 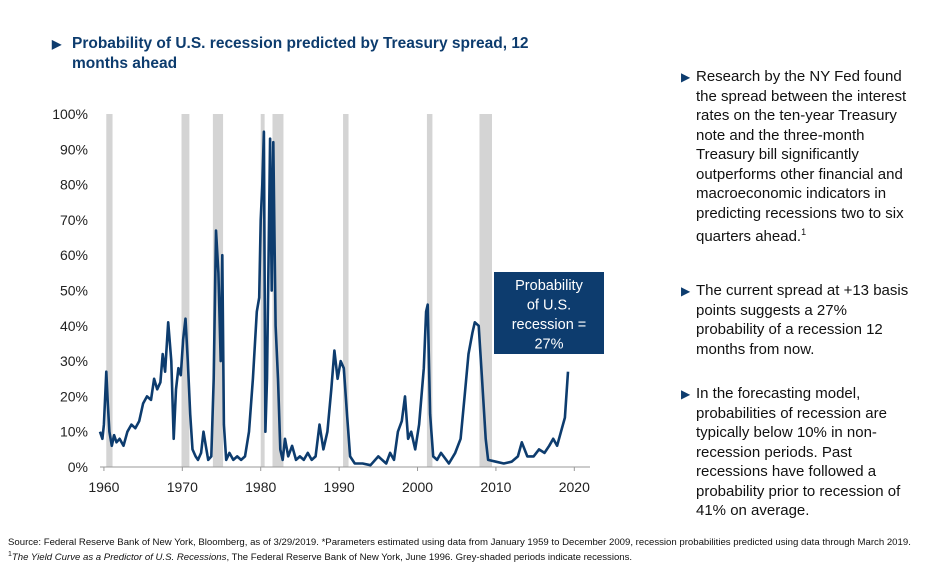 What do you see at coordinates (549, 306) in the screenshot?
I see `annotation-text: of U.S.` at bounding box center [549, 306].